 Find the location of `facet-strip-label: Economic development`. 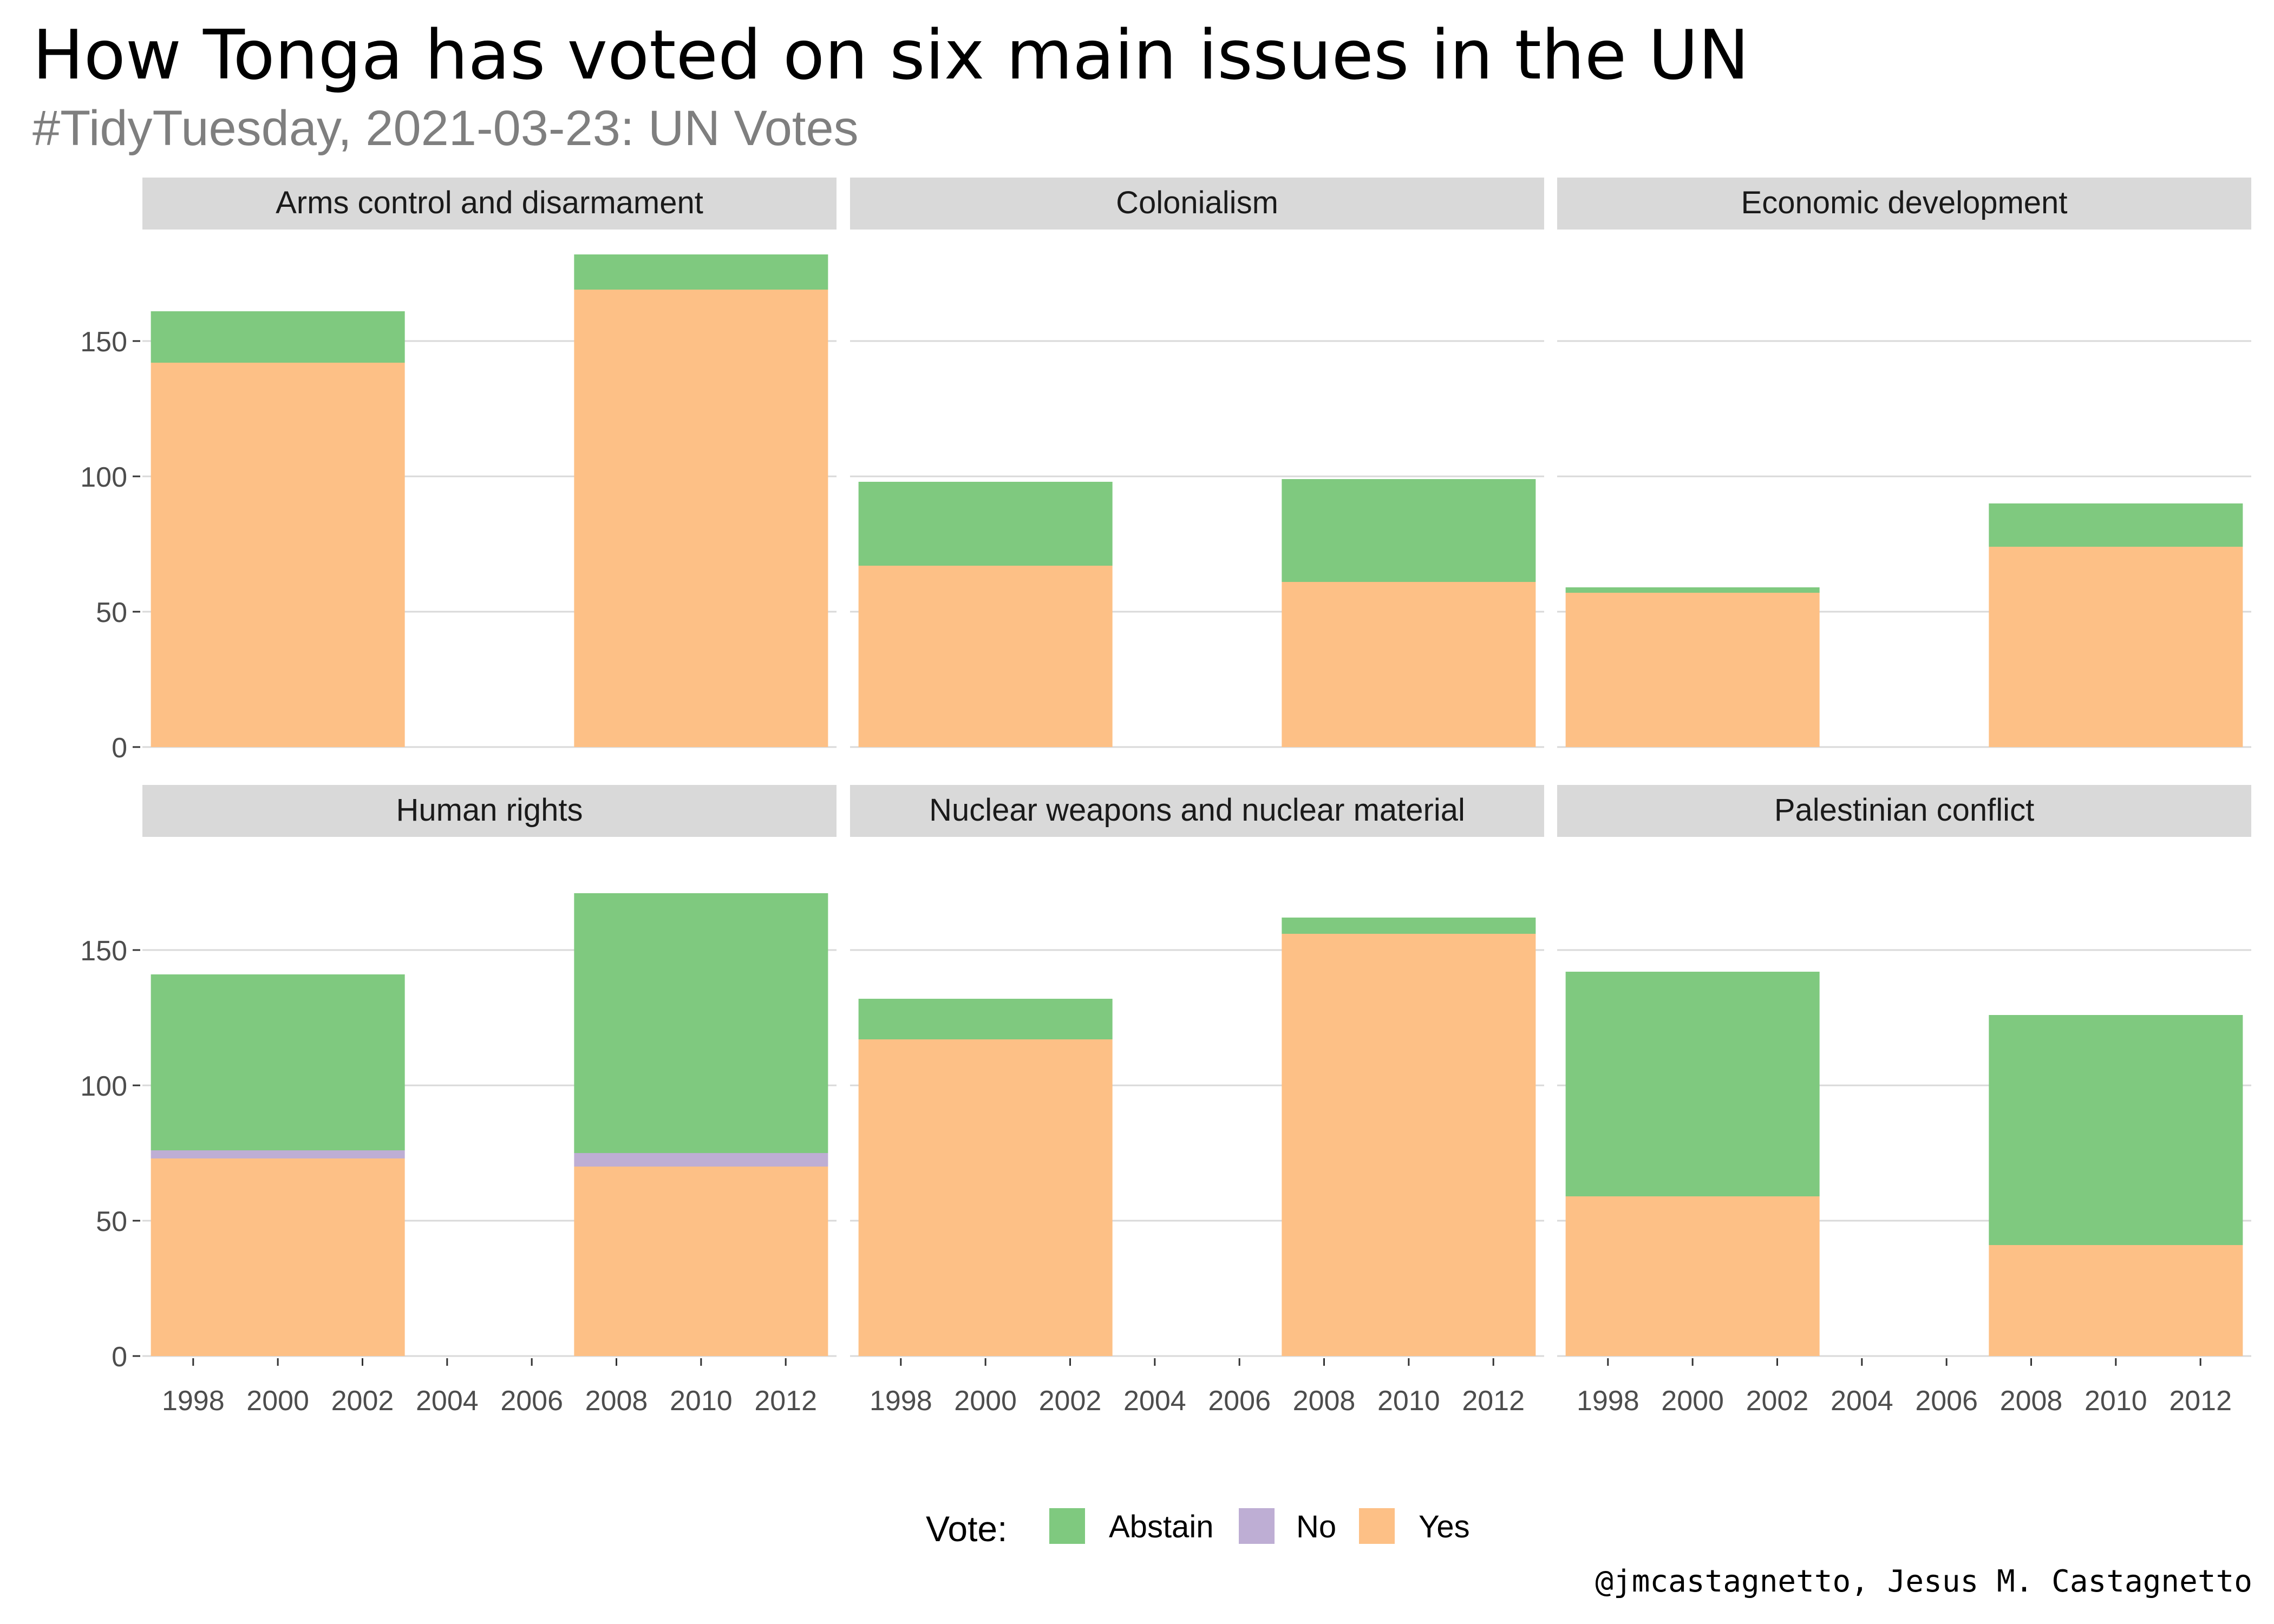

facet-strip-label: Economic development is located at coordinates (1905, 203).